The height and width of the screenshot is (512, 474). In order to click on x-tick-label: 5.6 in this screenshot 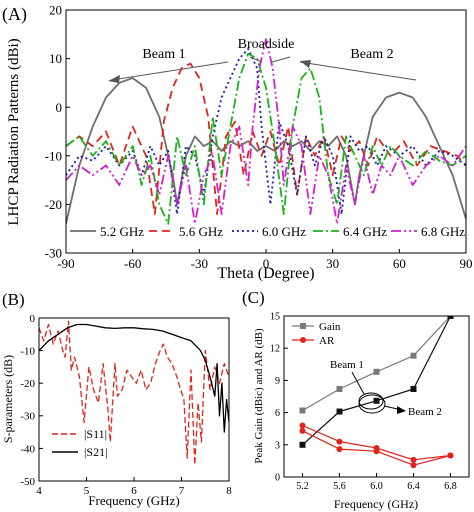, I will do `click(339, 486)`.